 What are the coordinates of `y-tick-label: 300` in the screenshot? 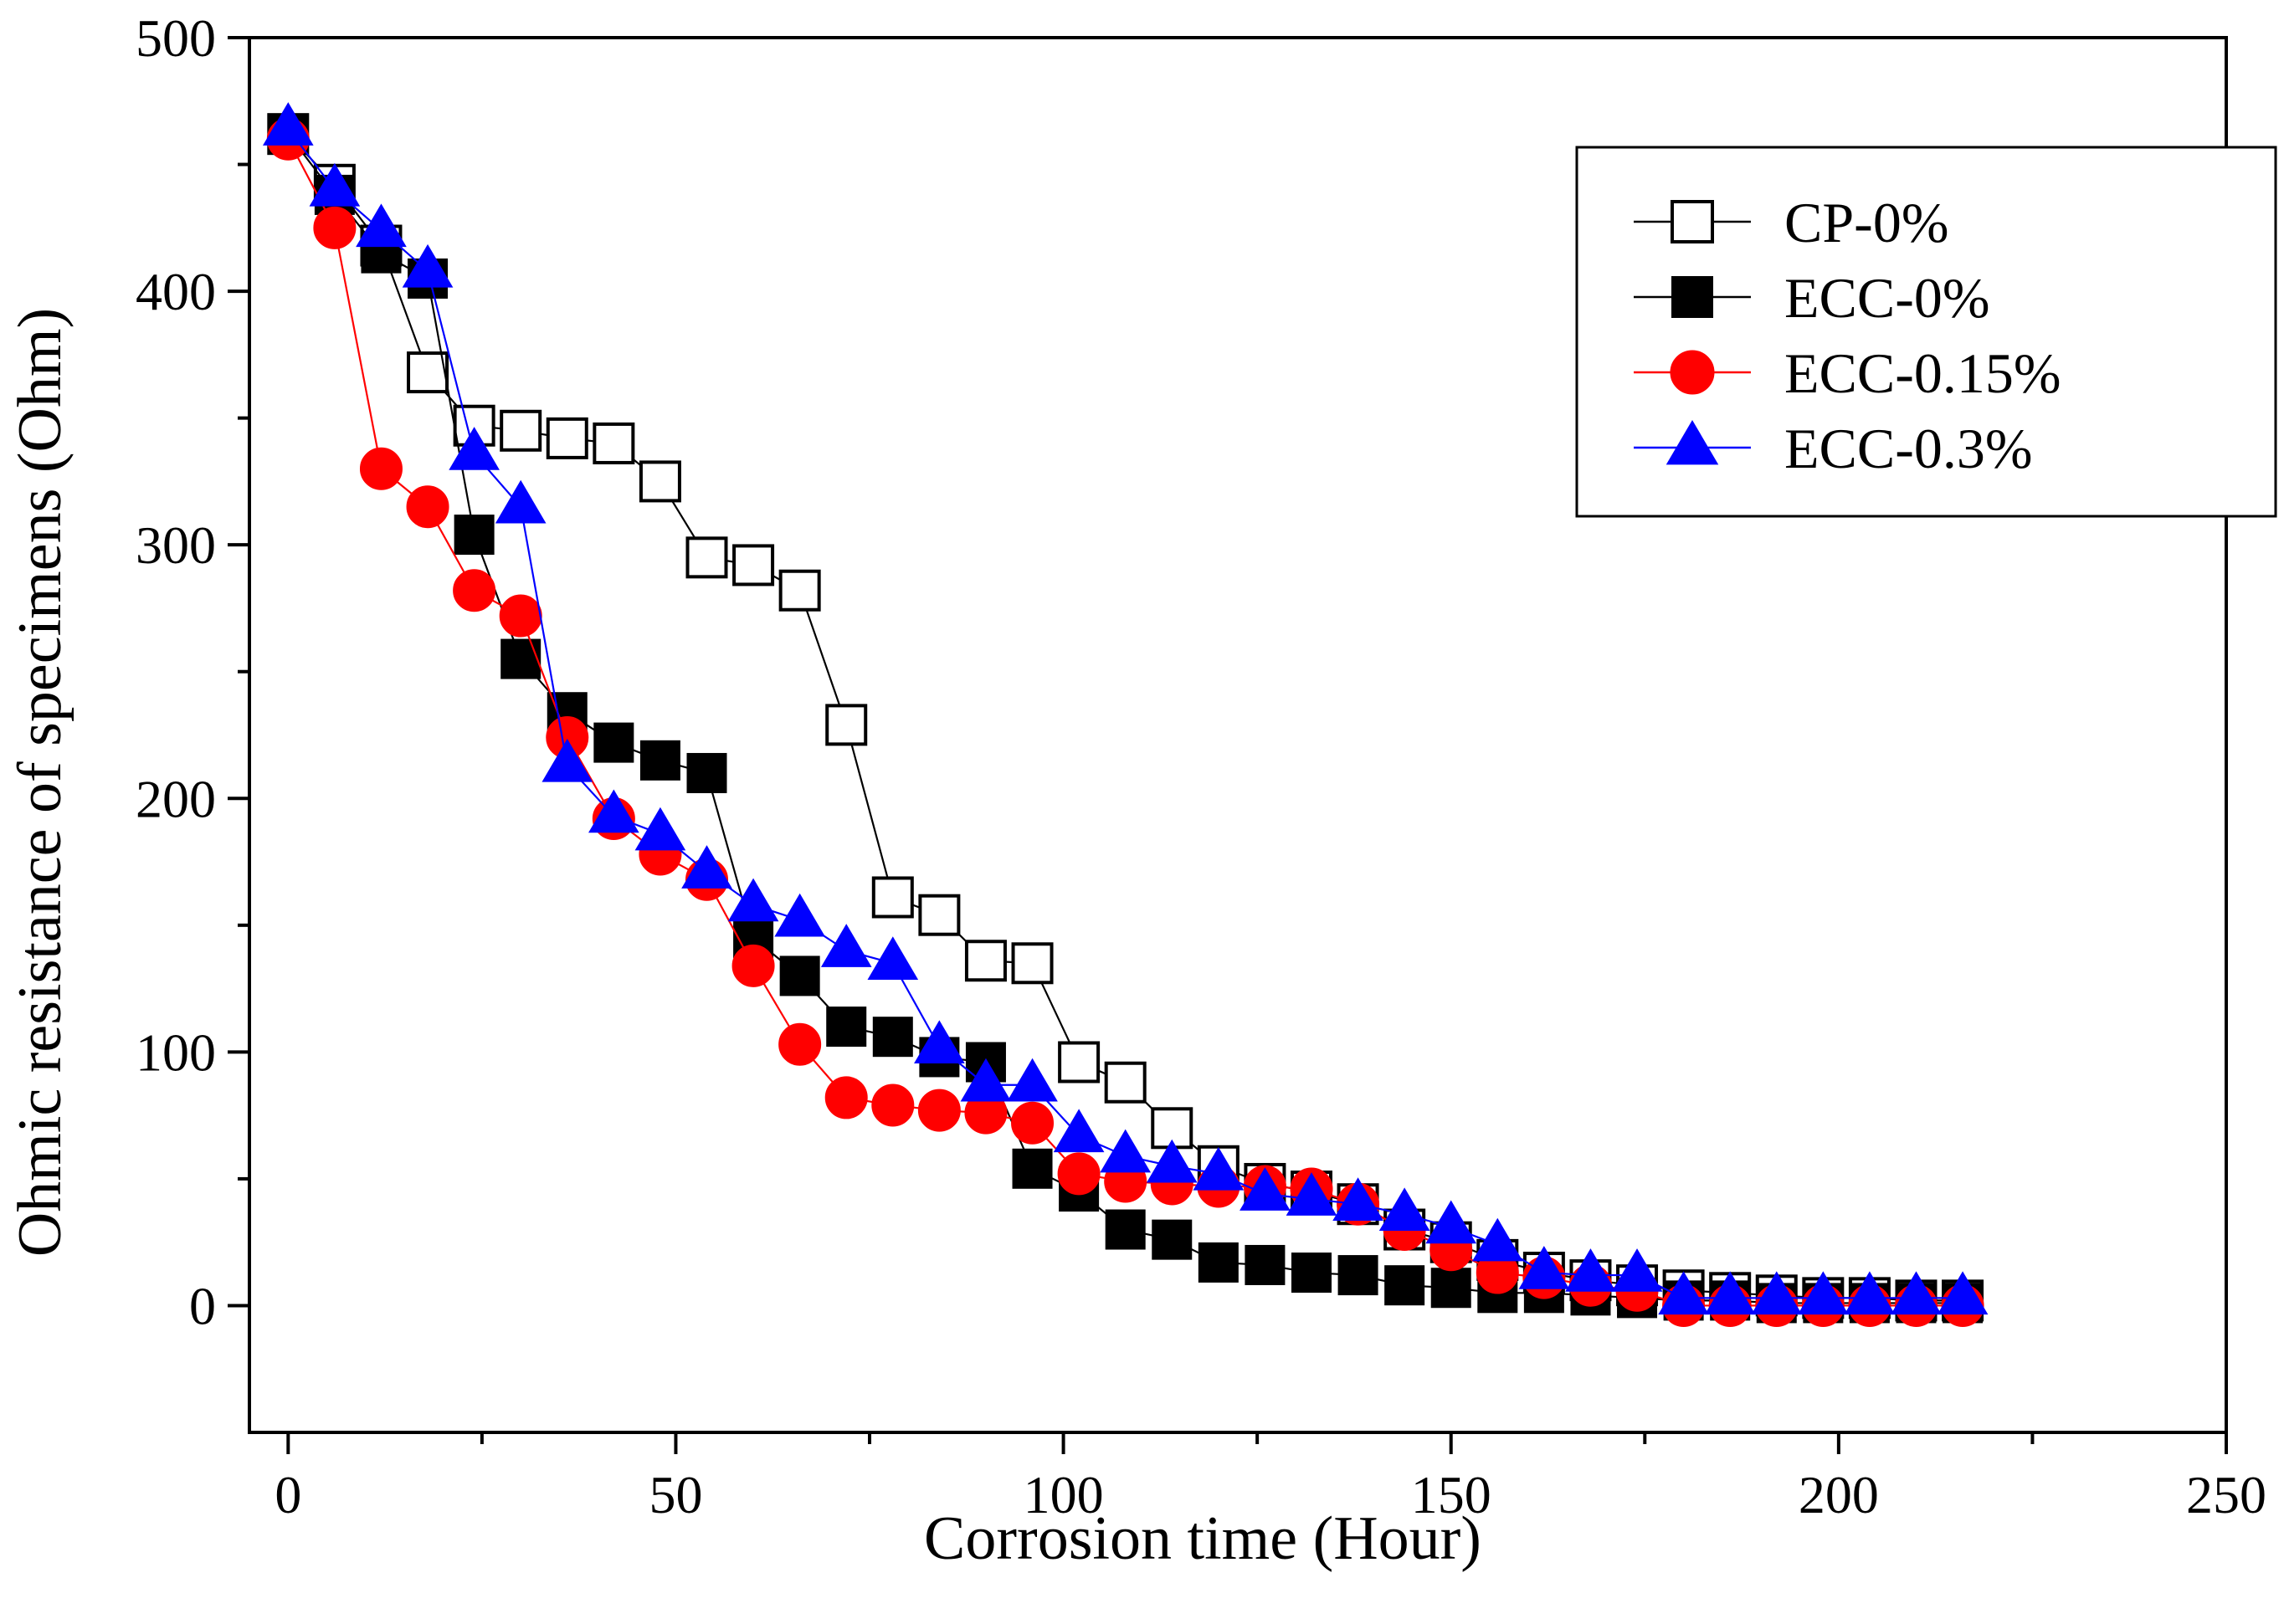 It's located at (176, 545).